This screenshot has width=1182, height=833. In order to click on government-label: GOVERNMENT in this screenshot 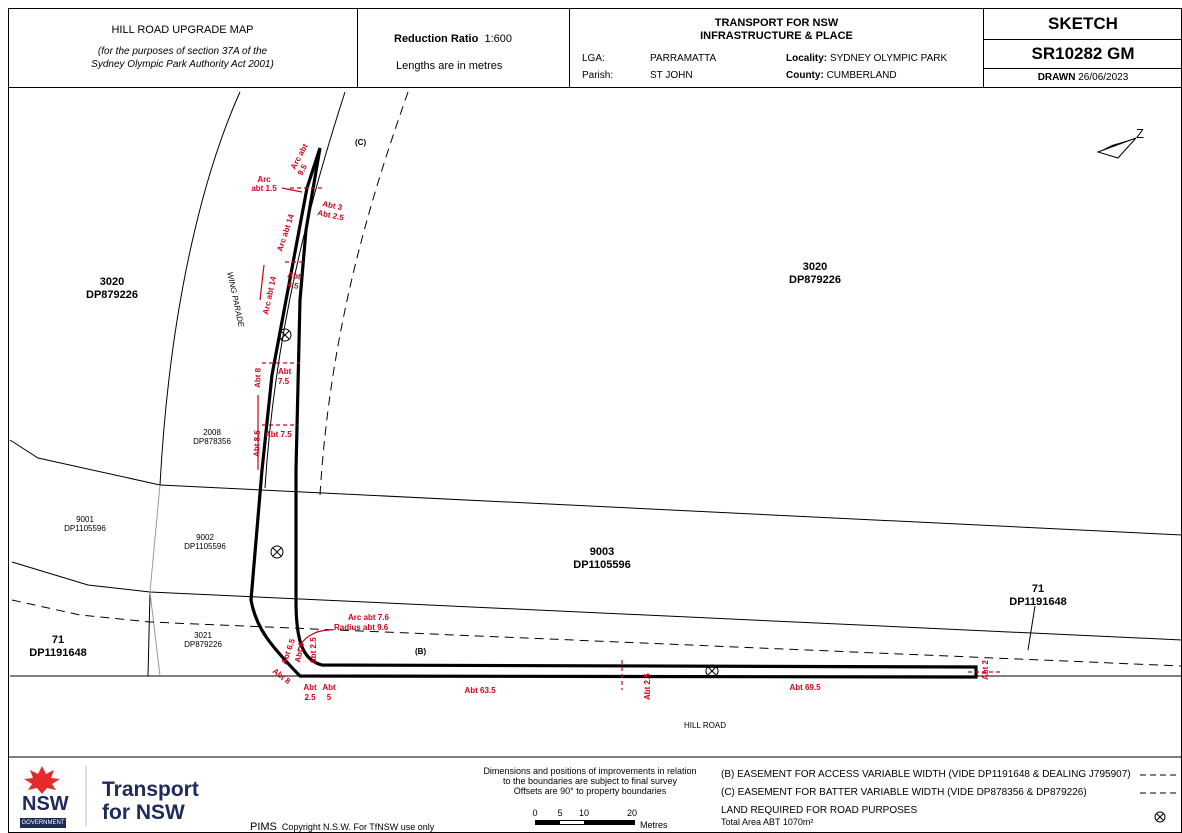, I will do `click(43, 823)`.